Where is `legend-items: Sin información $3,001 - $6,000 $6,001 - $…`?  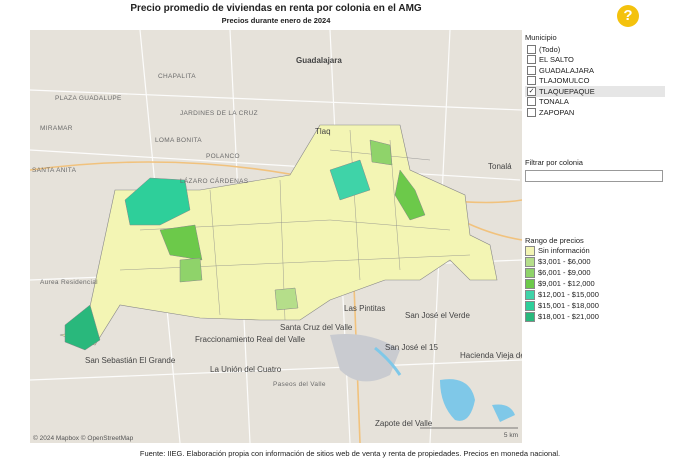 legend-items: Sin información $3,001 - $6,000 $6,001 - $… is located at coordinates (595, 283).